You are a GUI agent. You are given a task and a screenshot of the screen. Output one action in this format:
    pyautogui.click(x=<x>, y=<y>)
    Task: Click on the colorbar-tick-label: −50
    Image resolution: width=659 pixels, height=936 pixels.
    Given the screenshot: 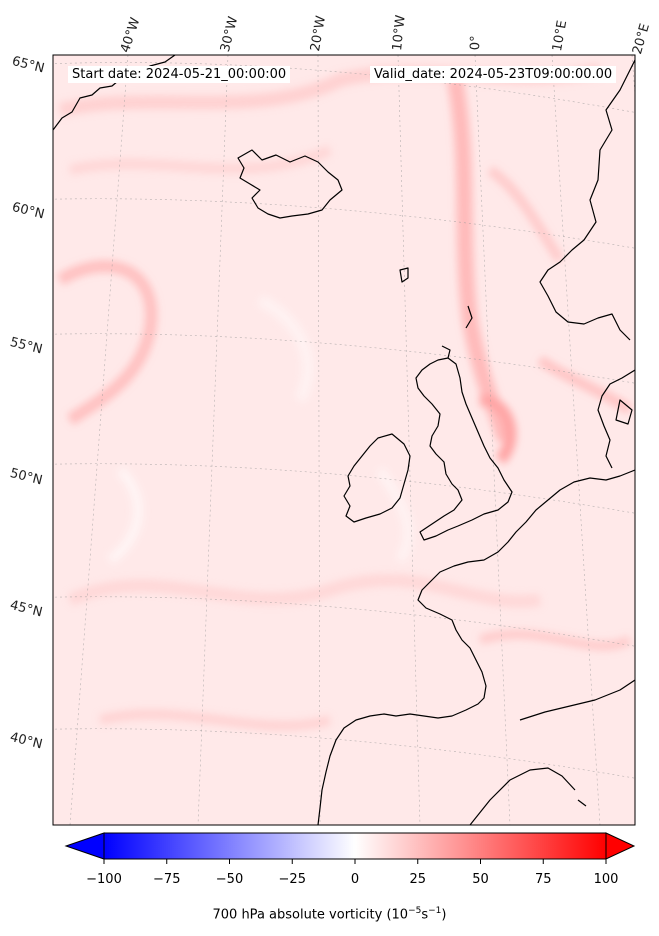 What is the action you would take?
    pyautogui.click(x=229, y=879)
    